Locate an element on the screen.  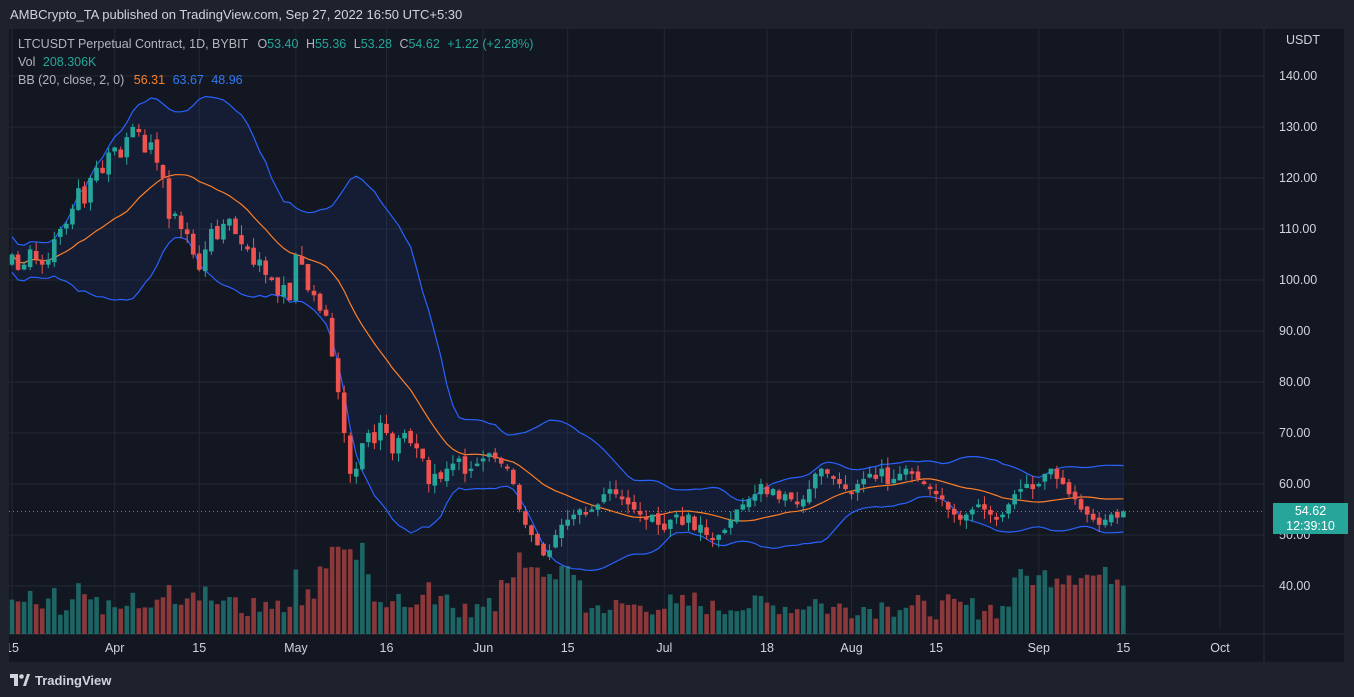
last-price-value: 54.62 is located at coordinates (1310, 511).